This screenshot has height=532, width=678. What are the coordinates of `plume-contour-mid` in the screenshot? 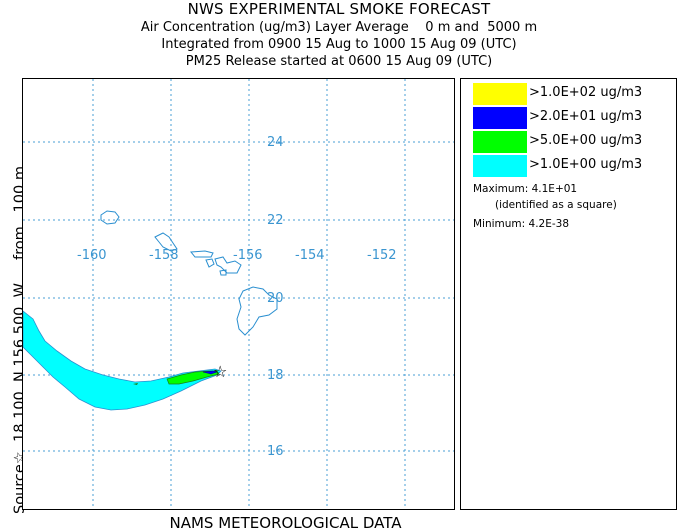 It's located at (193, 377).